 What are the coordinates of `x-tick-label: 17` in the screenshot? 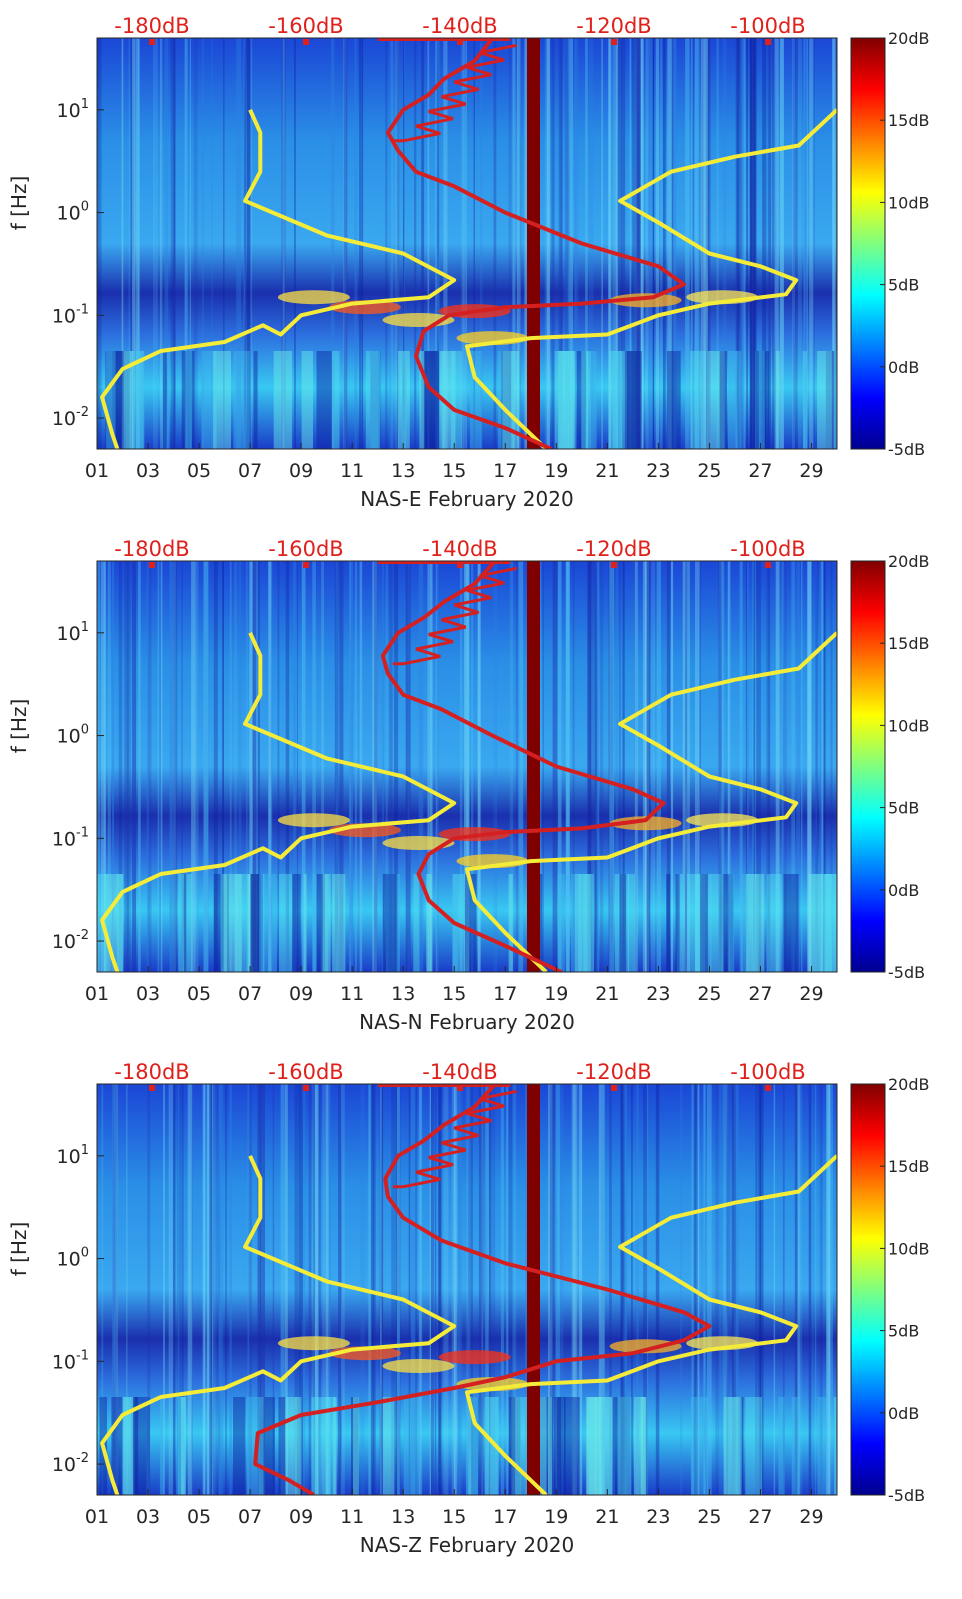 It's located at (505, 1517).